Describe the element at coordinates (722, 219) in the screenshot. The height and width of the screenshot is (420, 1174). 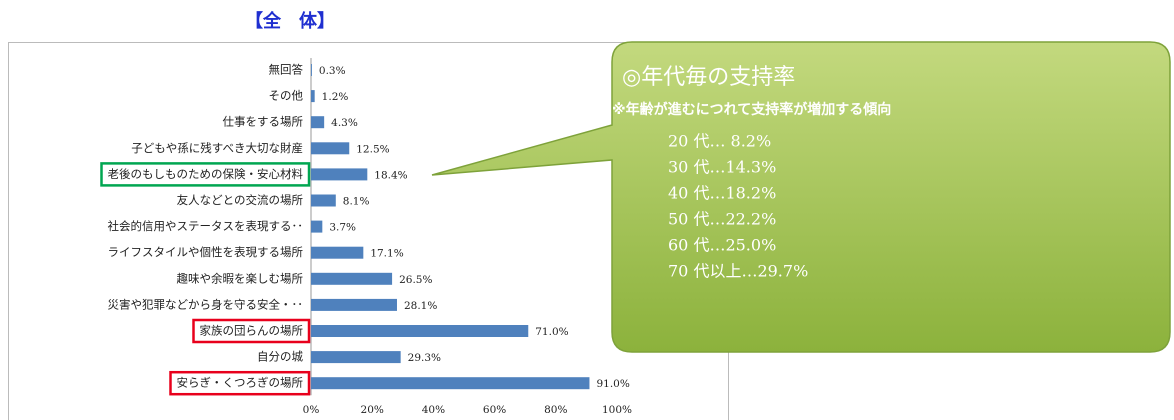
I see `callout-line: 50 代…22.2%` at that location.